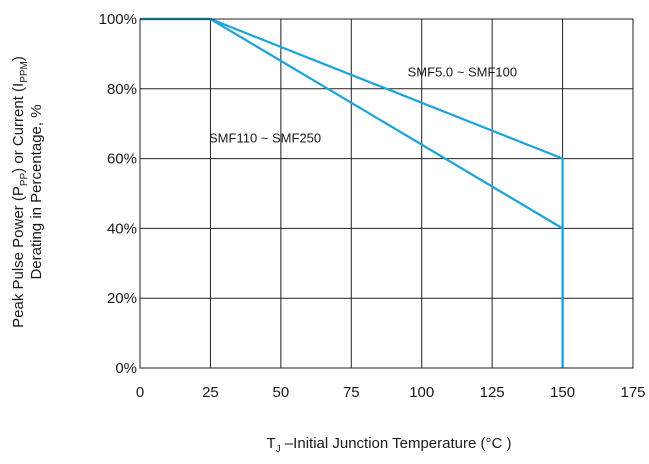 This screenshot has width=649, height=464. Describe the element at coordinates (122, 89) in the screenshot. I see `y-tick-label: 80%` at that location.